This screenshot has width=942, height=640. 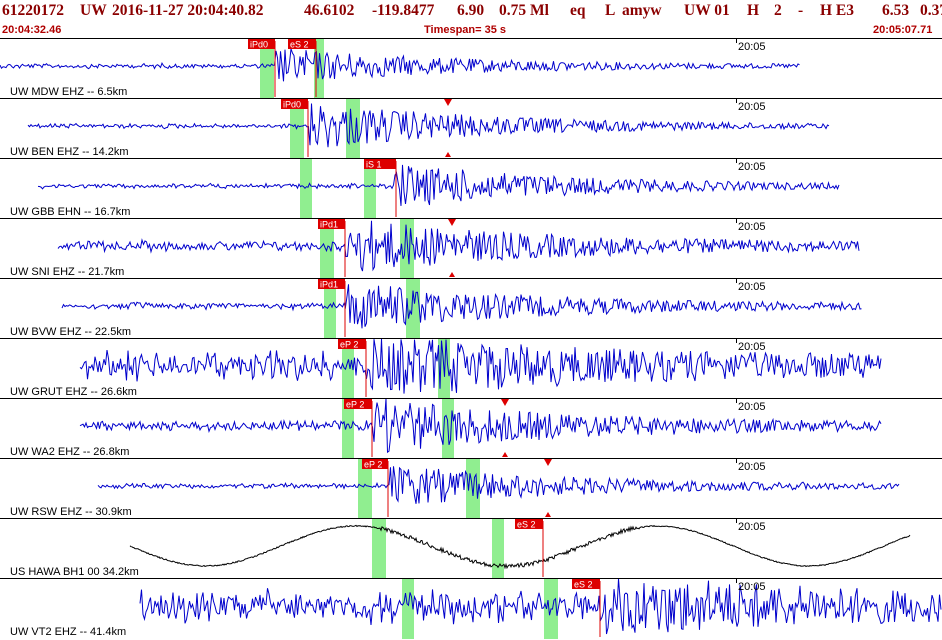 I want to click on trace-panel: eS 2 US HAWA BH1 00 34.2km 20:05, so click(x=471, y=548).